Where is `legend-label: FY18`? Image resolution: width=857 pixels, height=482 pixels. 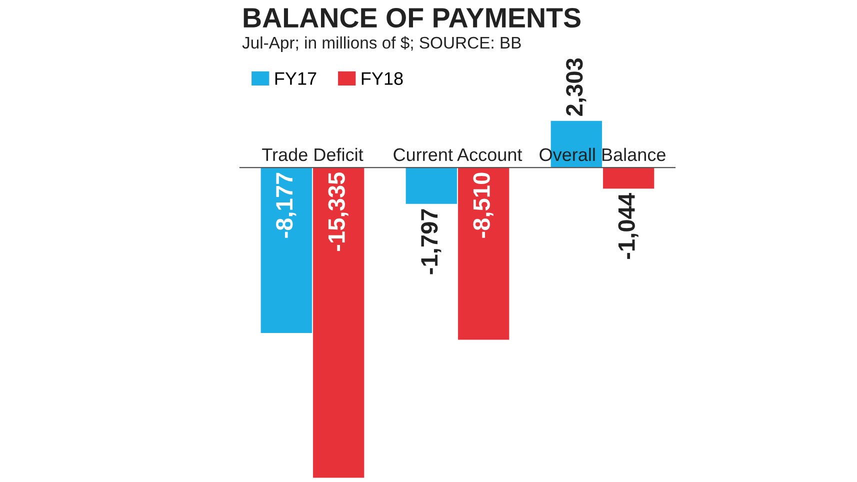 legend-label: FY18 is located at coordinates (382, 78).